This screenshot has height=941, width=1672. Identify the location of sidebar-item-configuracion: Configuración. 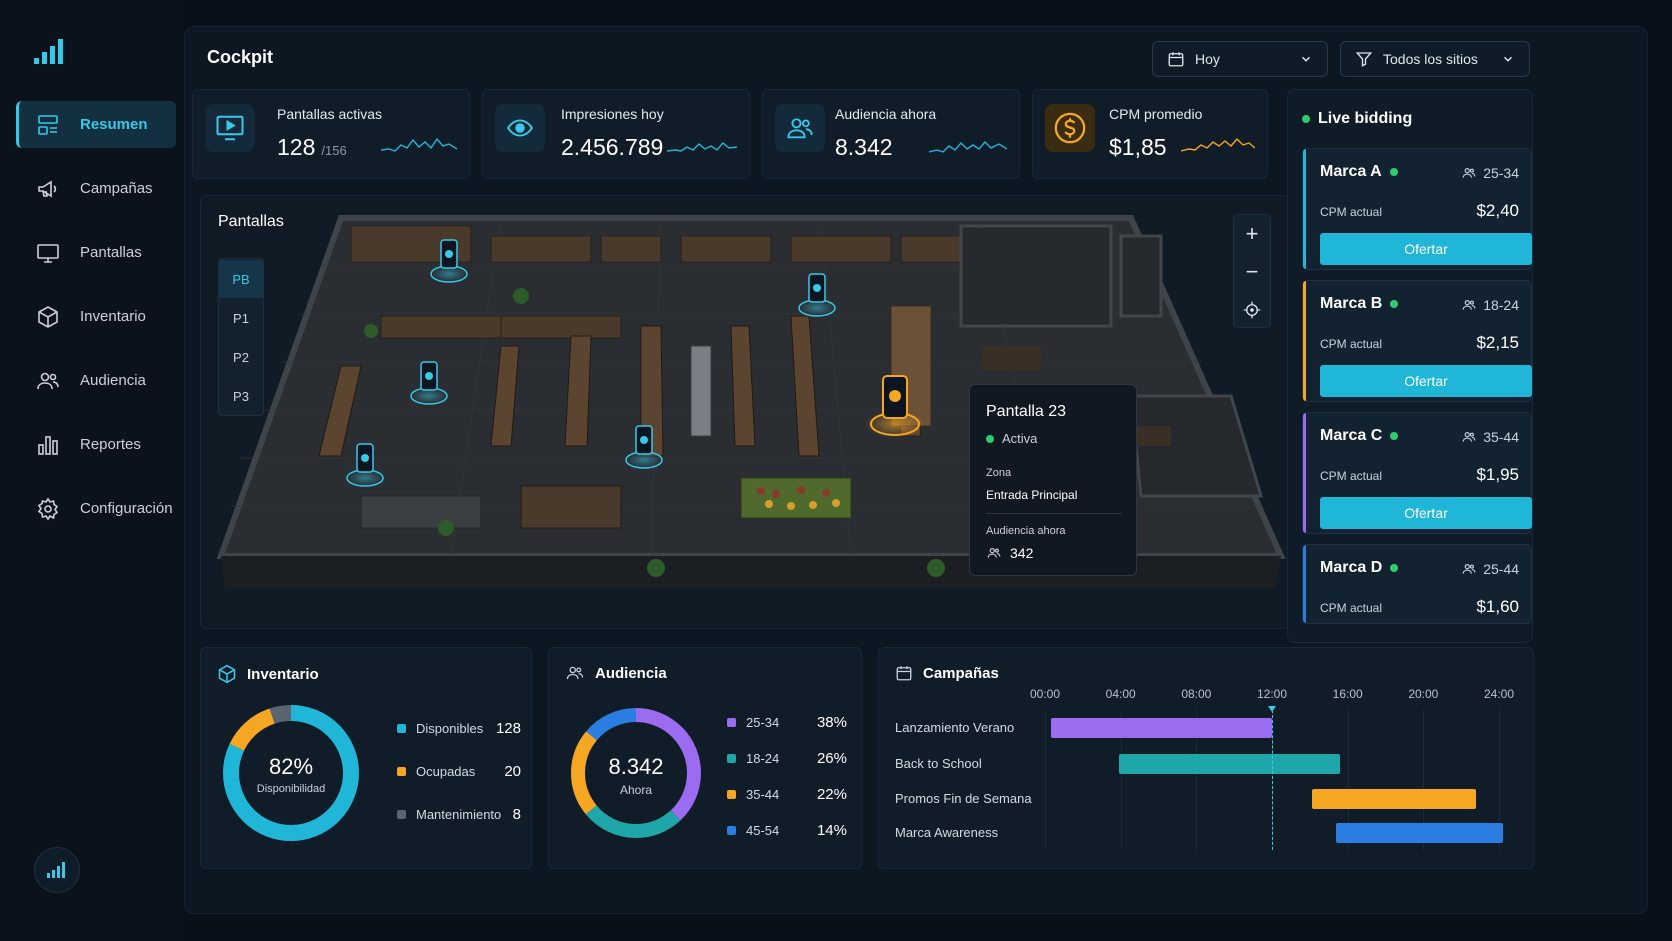
(96, 508).